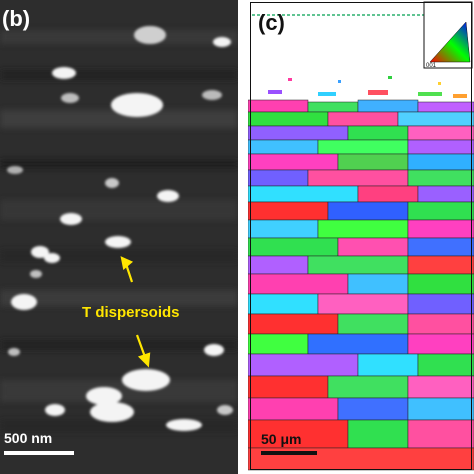  Describe the element at coordinates (39, 453) in the screenshot. I see `scale-bar-b` at that location.